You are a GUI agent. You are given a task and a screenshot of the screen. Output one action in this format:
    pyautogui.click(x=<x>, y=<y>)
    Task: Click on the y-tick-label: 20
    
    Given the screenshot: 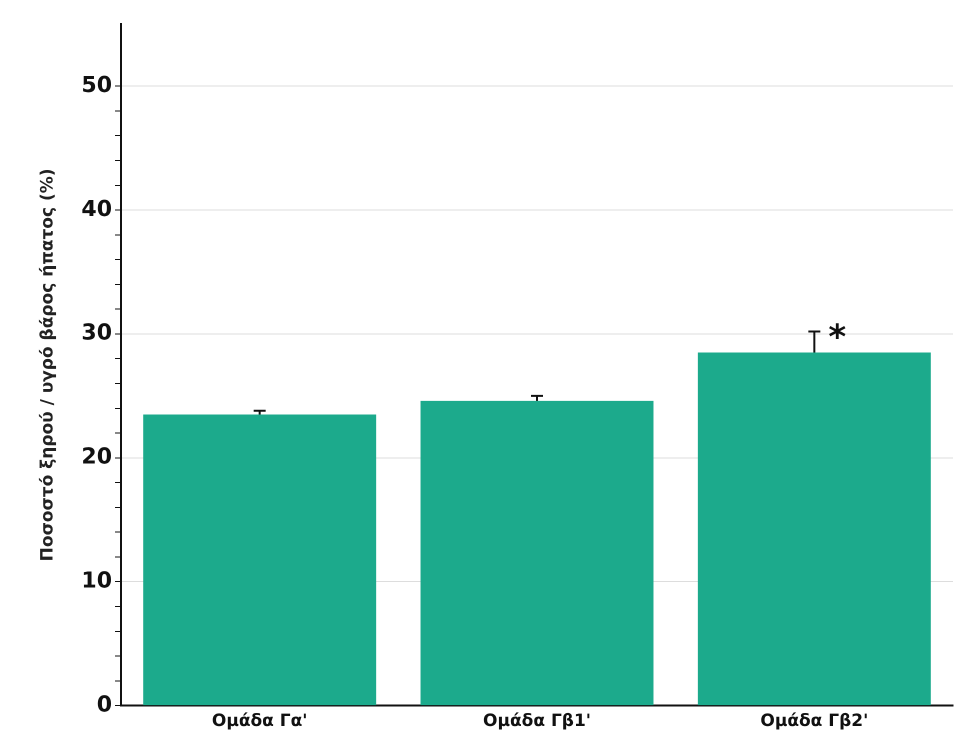 What is the action you would take?
    pyautogui.click(x=96, y=457)
    